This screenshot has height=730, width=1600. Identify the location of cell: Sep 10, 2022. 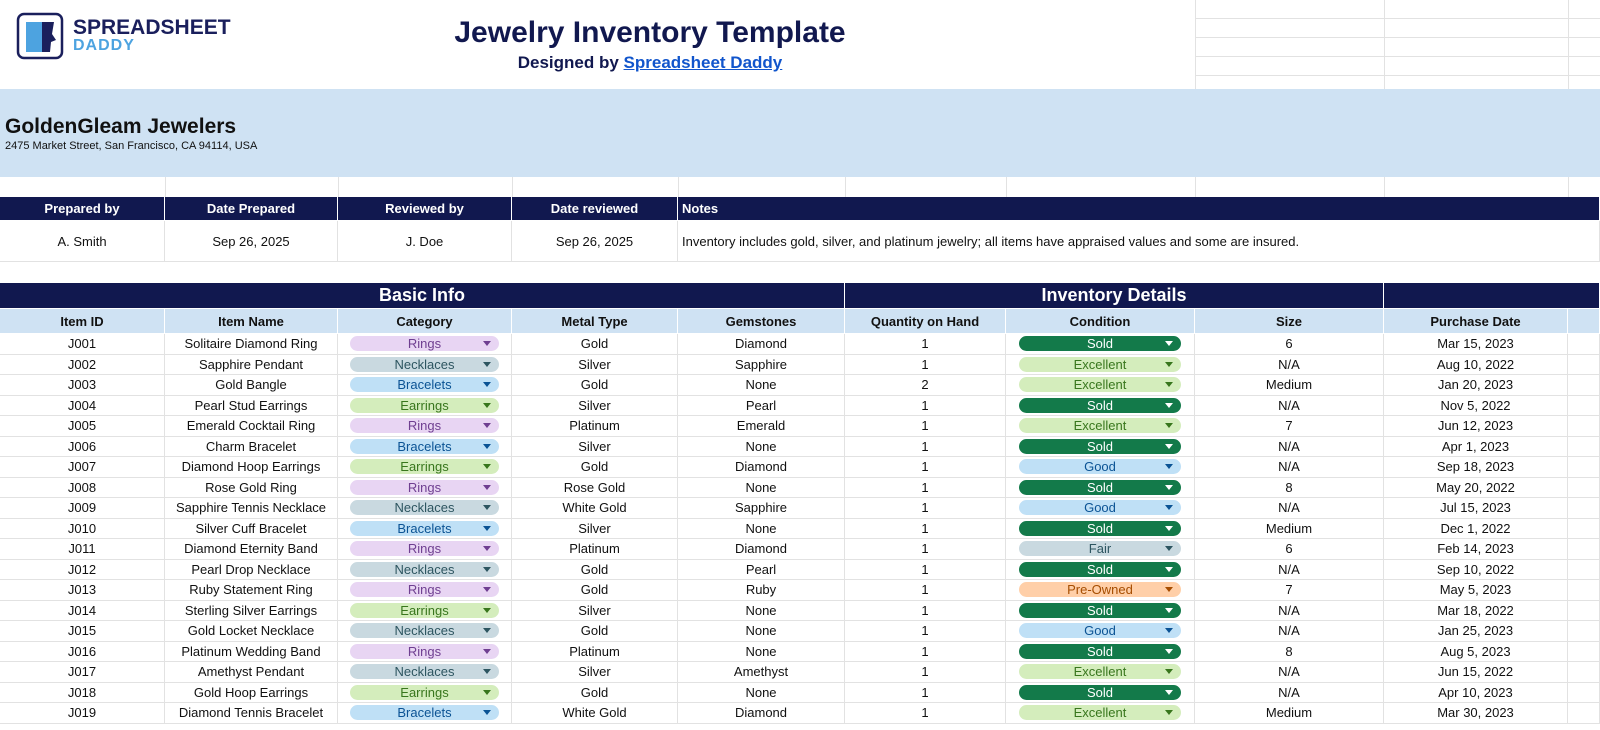
(1476, 569).